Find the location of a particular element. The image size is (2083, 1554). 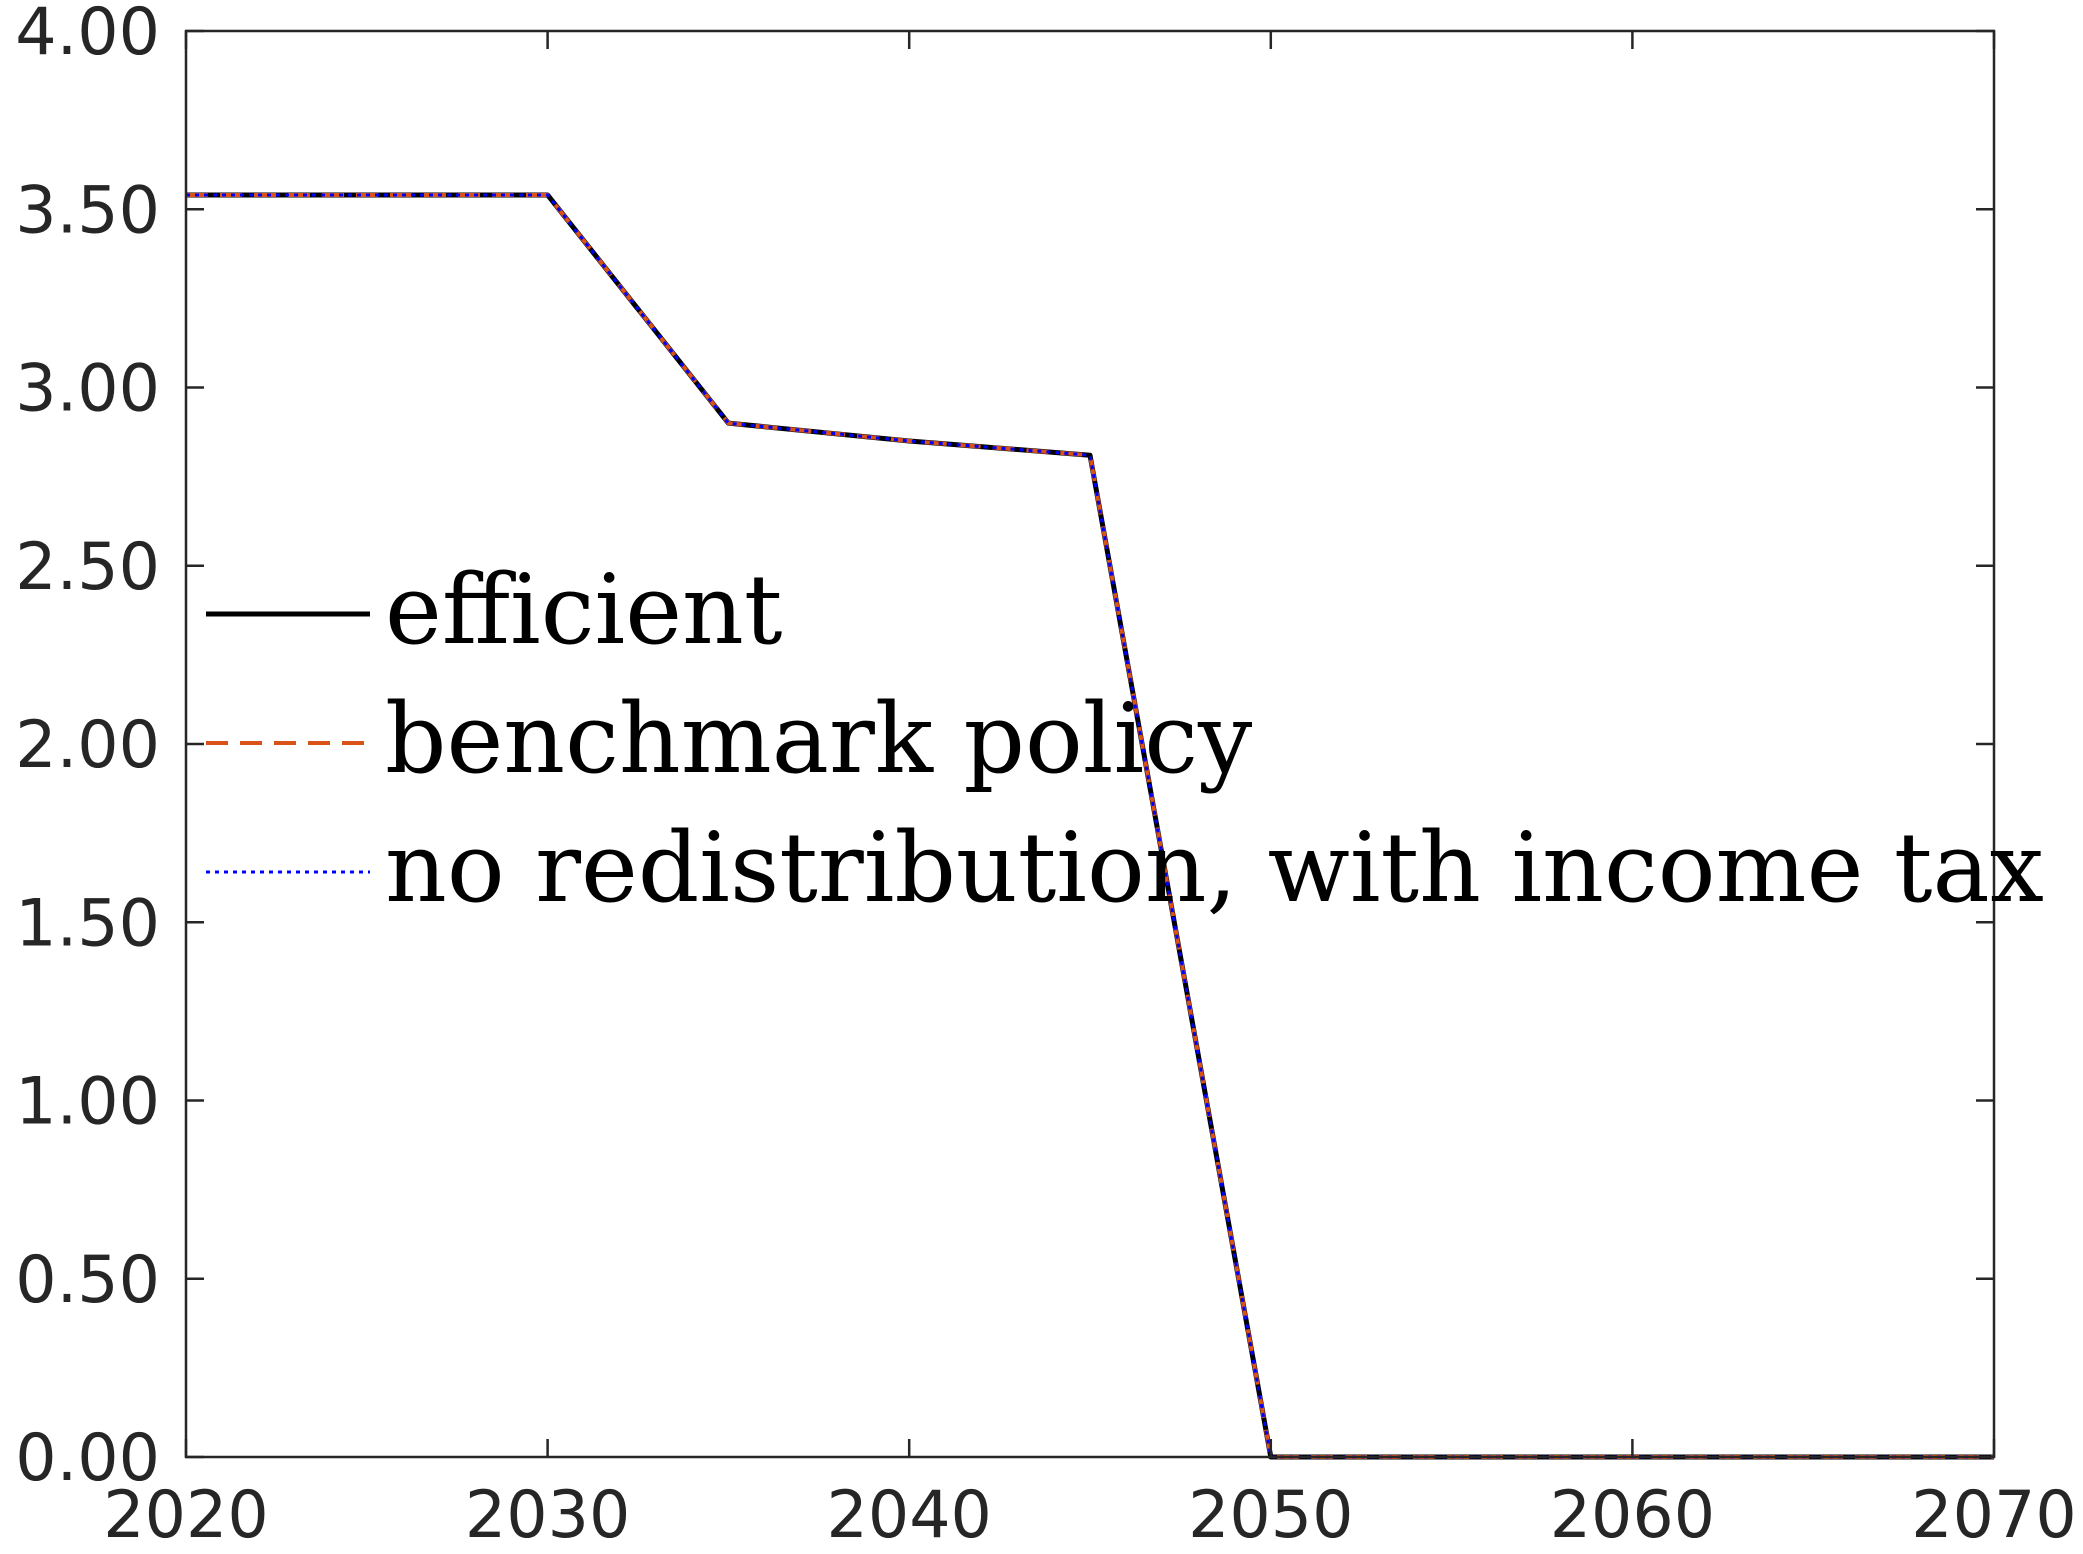

y-tick-label: 3.00 is located at coordinates (87, 389).